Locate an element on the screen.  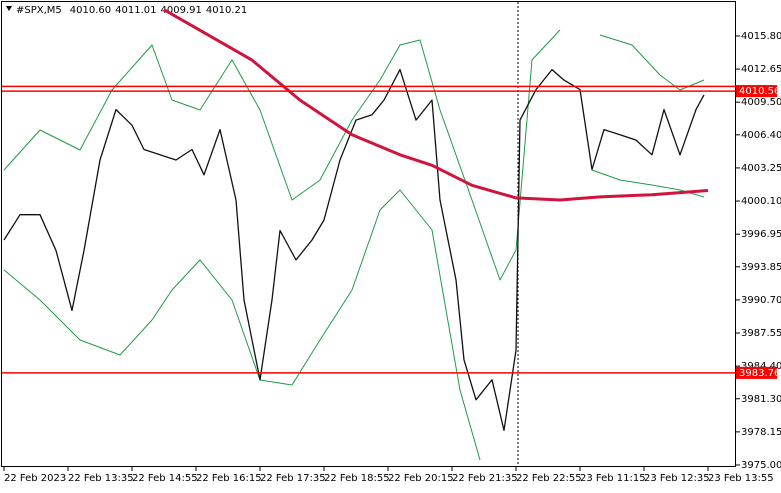
header: #SPX,M5 is located at coordinates (39, 10).